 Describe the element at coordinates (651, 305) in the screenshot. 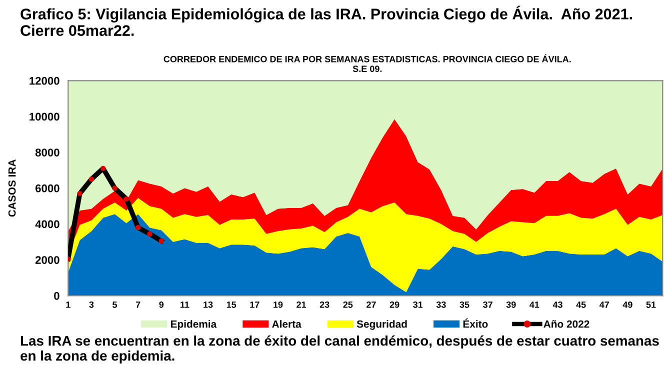

I see `x-tick-label: 51` at that location.